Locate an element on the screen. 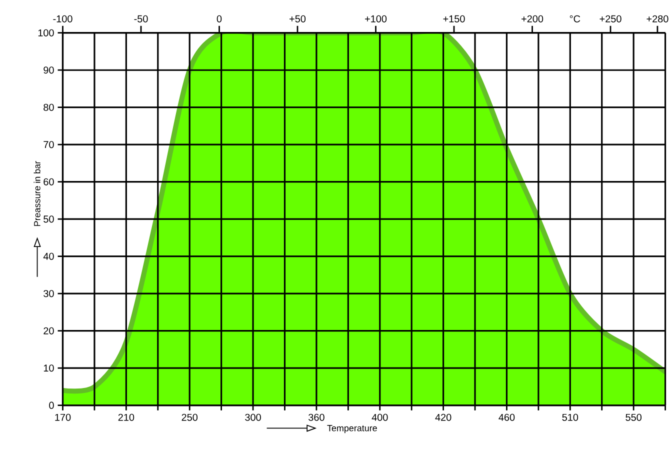  y-tick-label: 30 is located at coordinates (49, 294).